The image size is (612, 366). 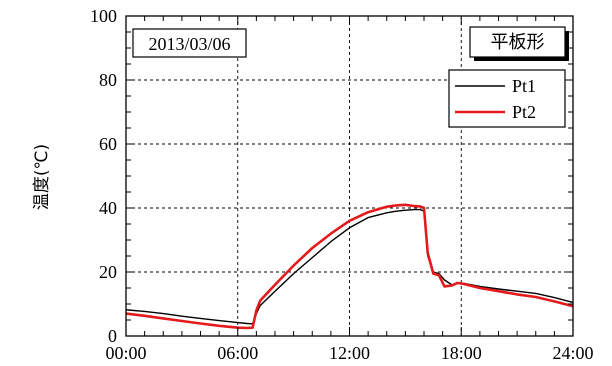 I want to click on x-tick-label: 18:00, so click(x=461, y=353).